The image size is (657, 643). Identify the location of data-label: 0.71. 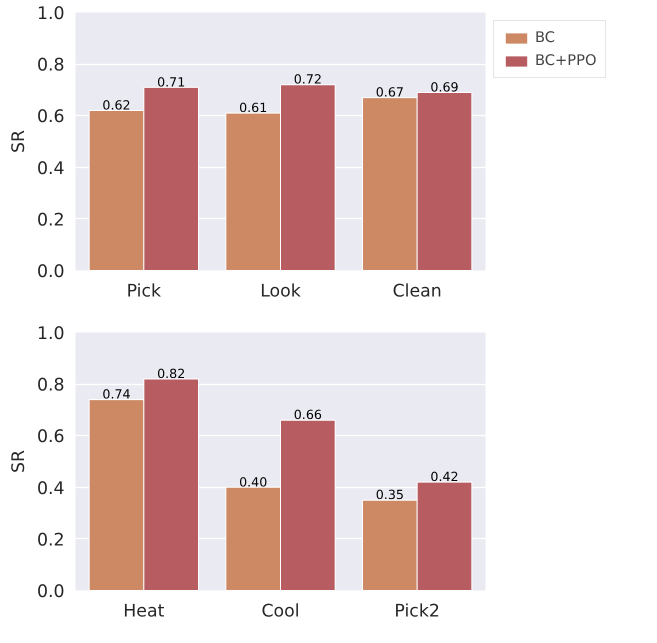
(171, 82).